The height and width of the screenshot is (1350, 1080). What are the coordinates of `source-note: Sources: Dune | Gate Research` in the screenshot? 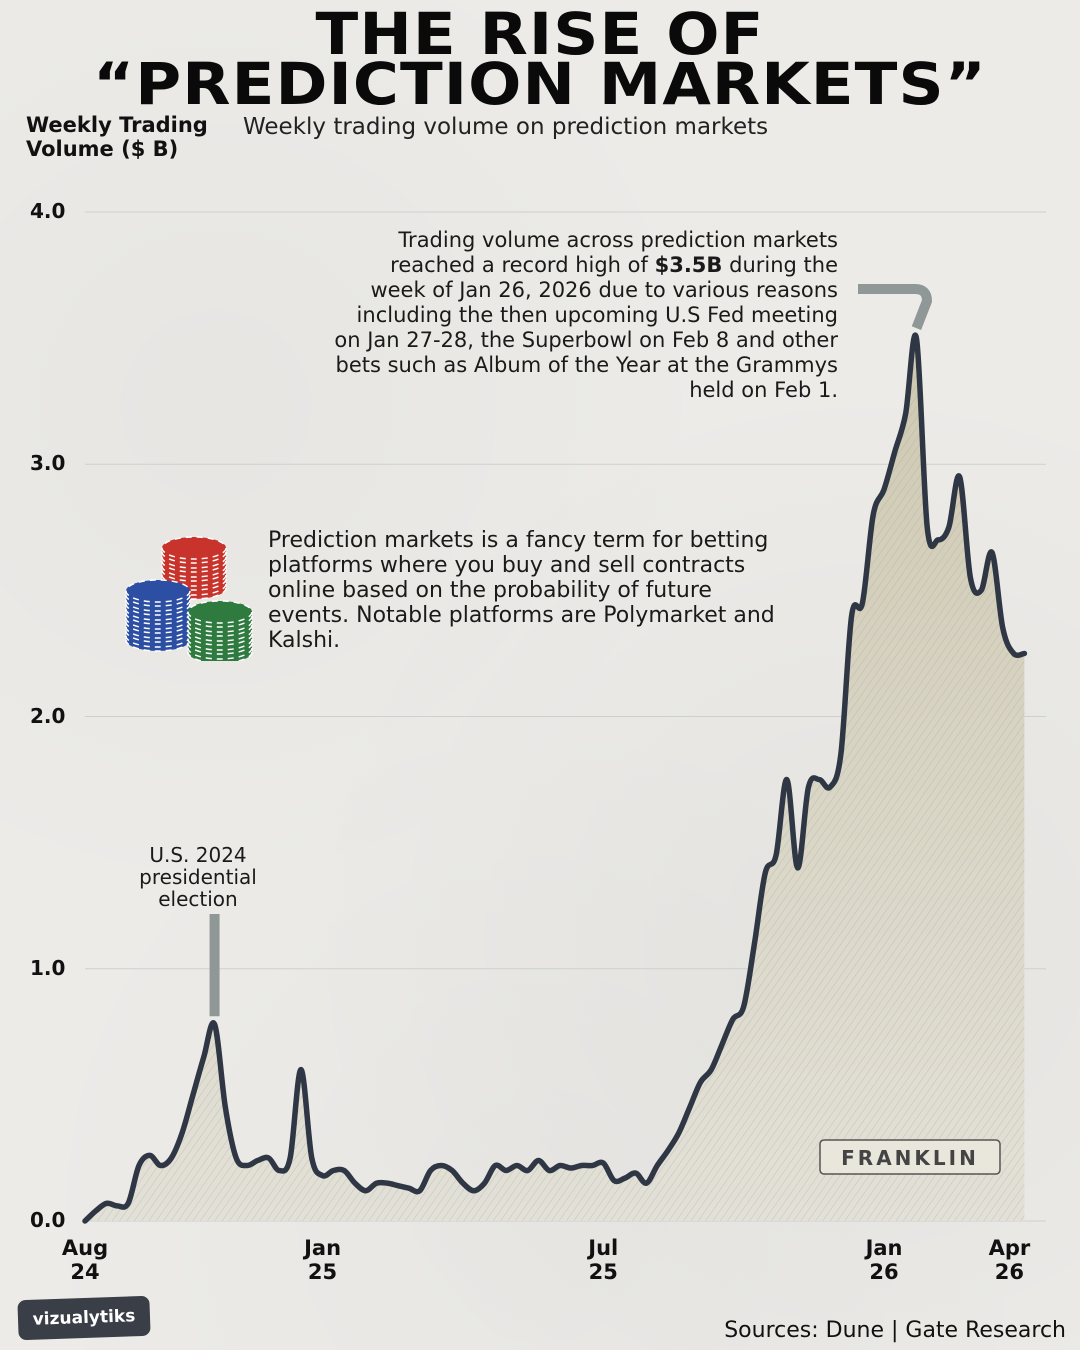 It's located at (895, 1330).